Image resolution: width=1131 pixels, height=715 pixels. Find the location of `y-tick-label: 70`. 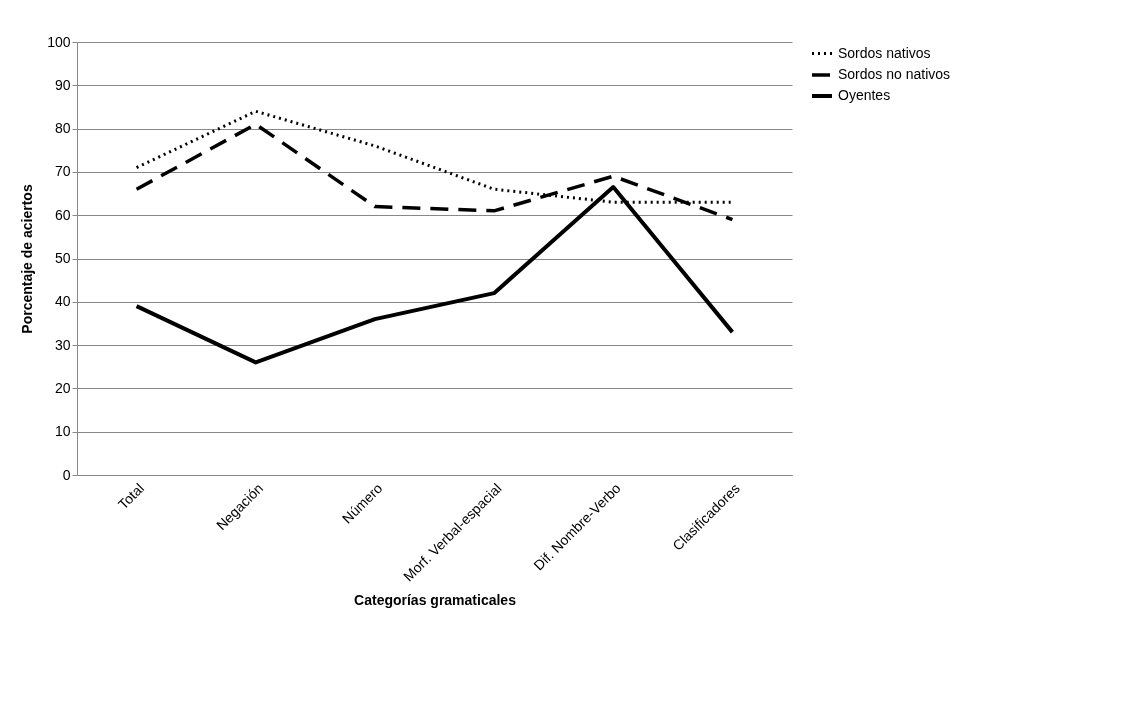

y-tick-label: 70 is located at coordinates (62, 171).